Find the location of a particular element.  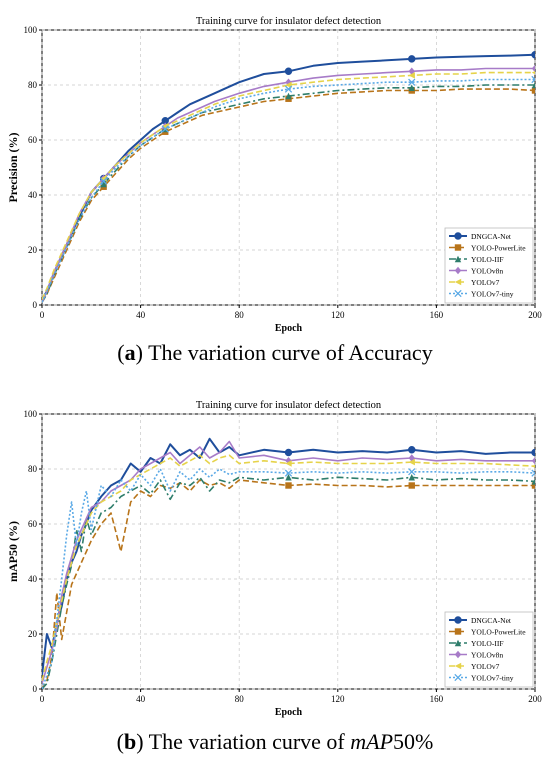

chart-b-legend-entry: YOLO-IIF is located at coordinates (487, 643).